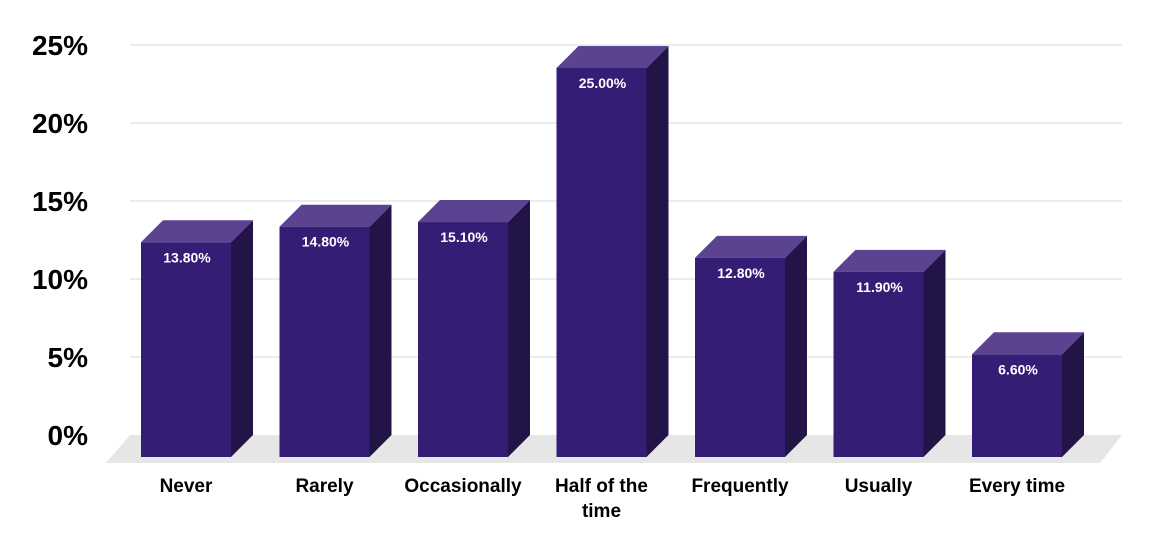 This screenshot has height=550, width=1150. What do you see at coordinates (60, 240) in the screenshot?
I see `y-axis-tick-labels: 0% 5% 10% 15% 20% 25%` at bounding box center [60, 240].